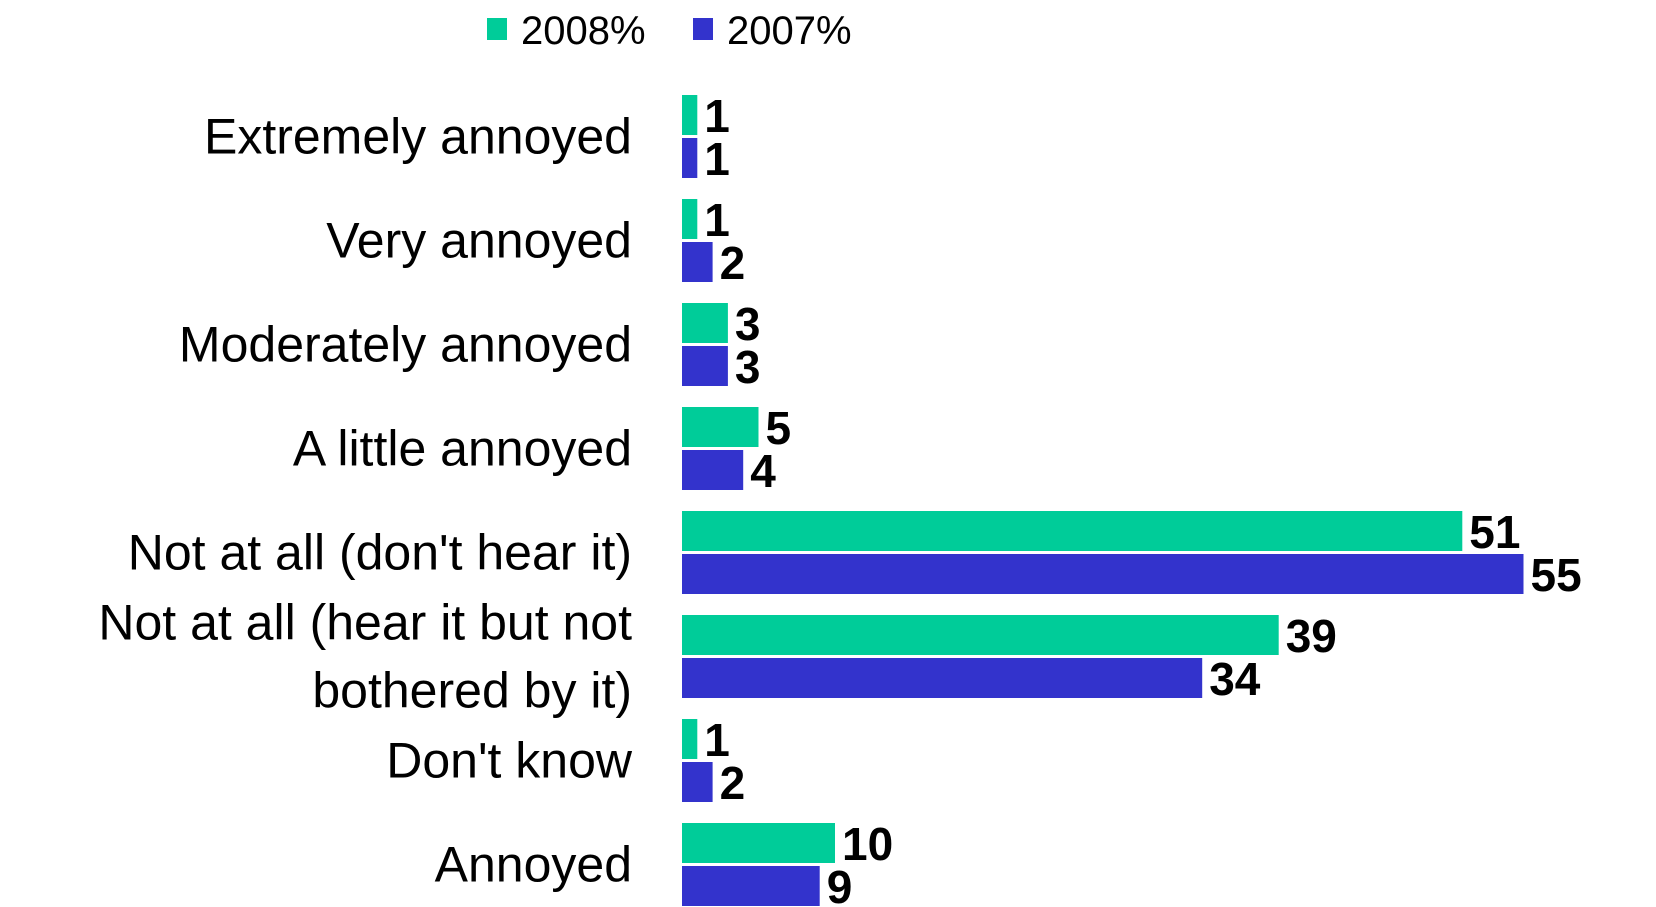 This screenshot has height=907, width=1656. I want to click on value-label-0-5: 39, so click(1311, 636).